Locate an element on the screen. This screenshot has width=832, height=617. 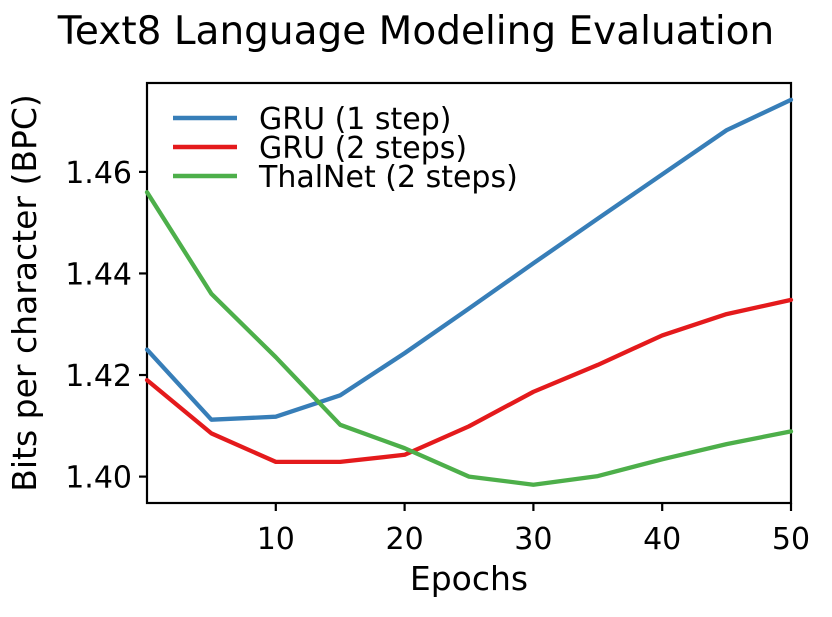
legend-label: ThalNet (2 steps) is located at coordinates (388, 177).